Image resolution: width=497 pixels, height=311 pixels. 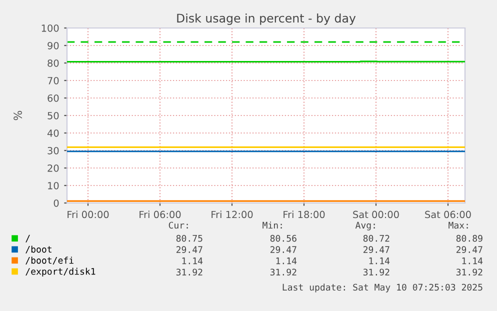 What do you see at coordinates (18, 115) in the screenshot?
I see `y-axis-title: %` at bounding box center [18, 115].